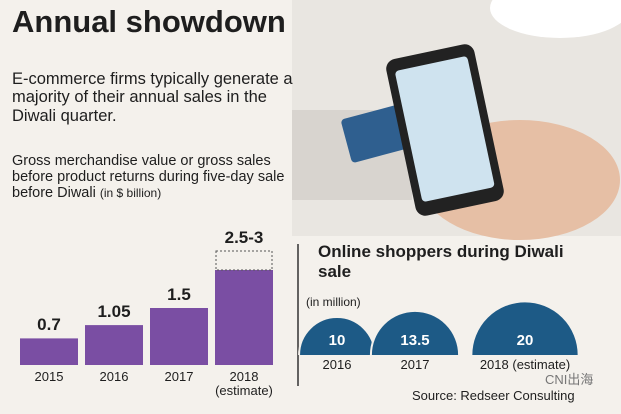  I want to click on source: Source: Redseer Consulting, so click(493, 395).